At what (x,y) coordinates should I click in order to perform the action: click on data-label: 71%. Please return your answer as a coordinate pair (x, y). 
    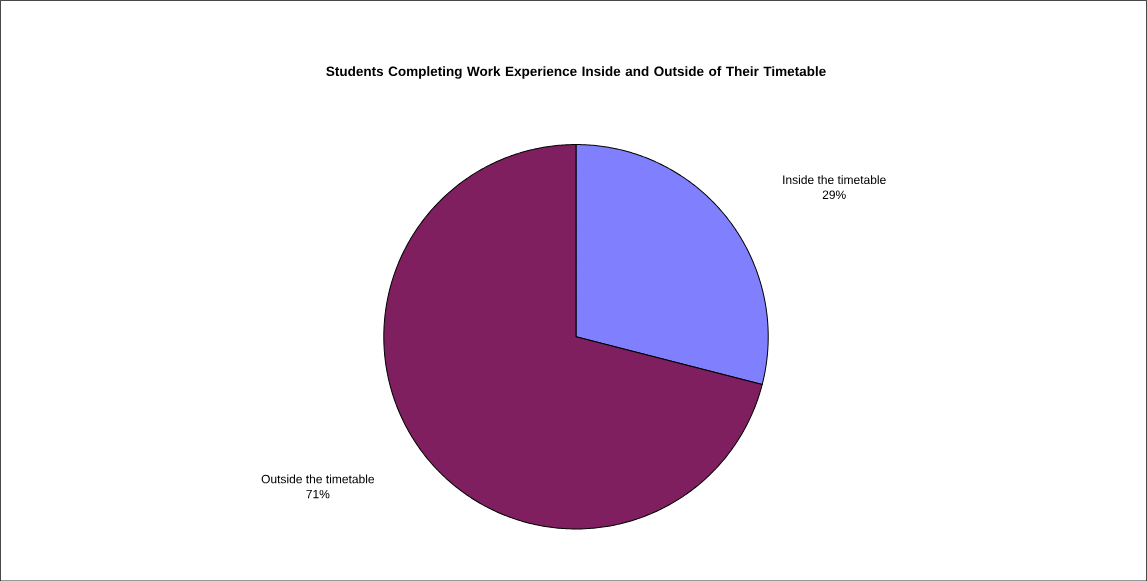
    Looking at the image, I should click on (318, 494).